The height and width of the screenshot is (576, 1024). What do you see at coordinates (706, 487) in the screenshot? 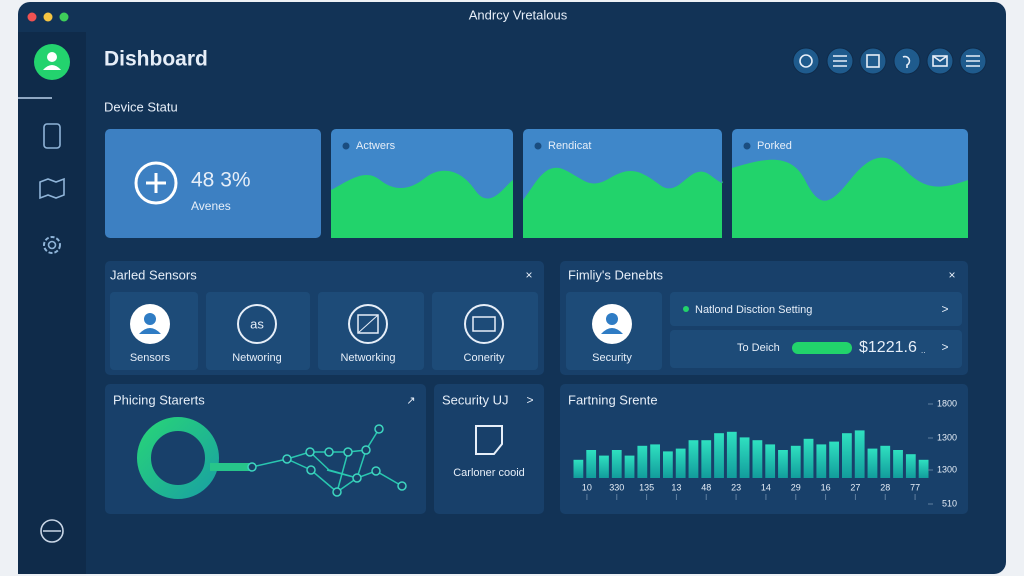
I see `x-tick-label: 48` at bounding box center [706, 487].